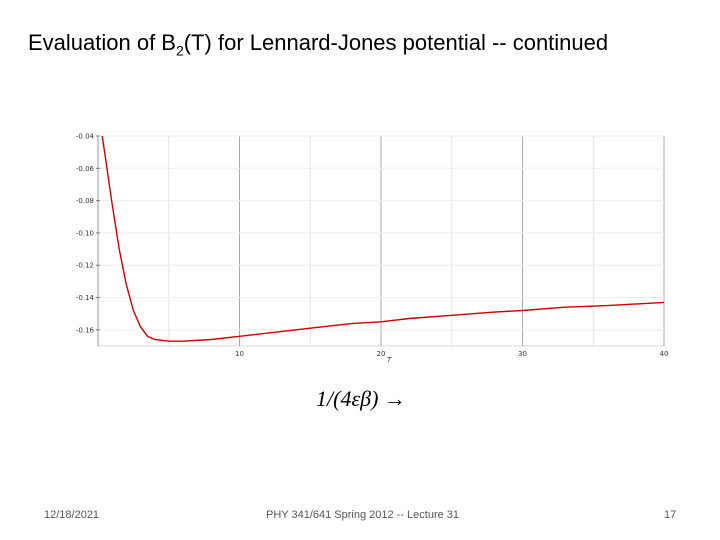  Describe the element at coordinates (102, 42) in the screenshot. I see `title-prefix: Evaluation of B` at that location.